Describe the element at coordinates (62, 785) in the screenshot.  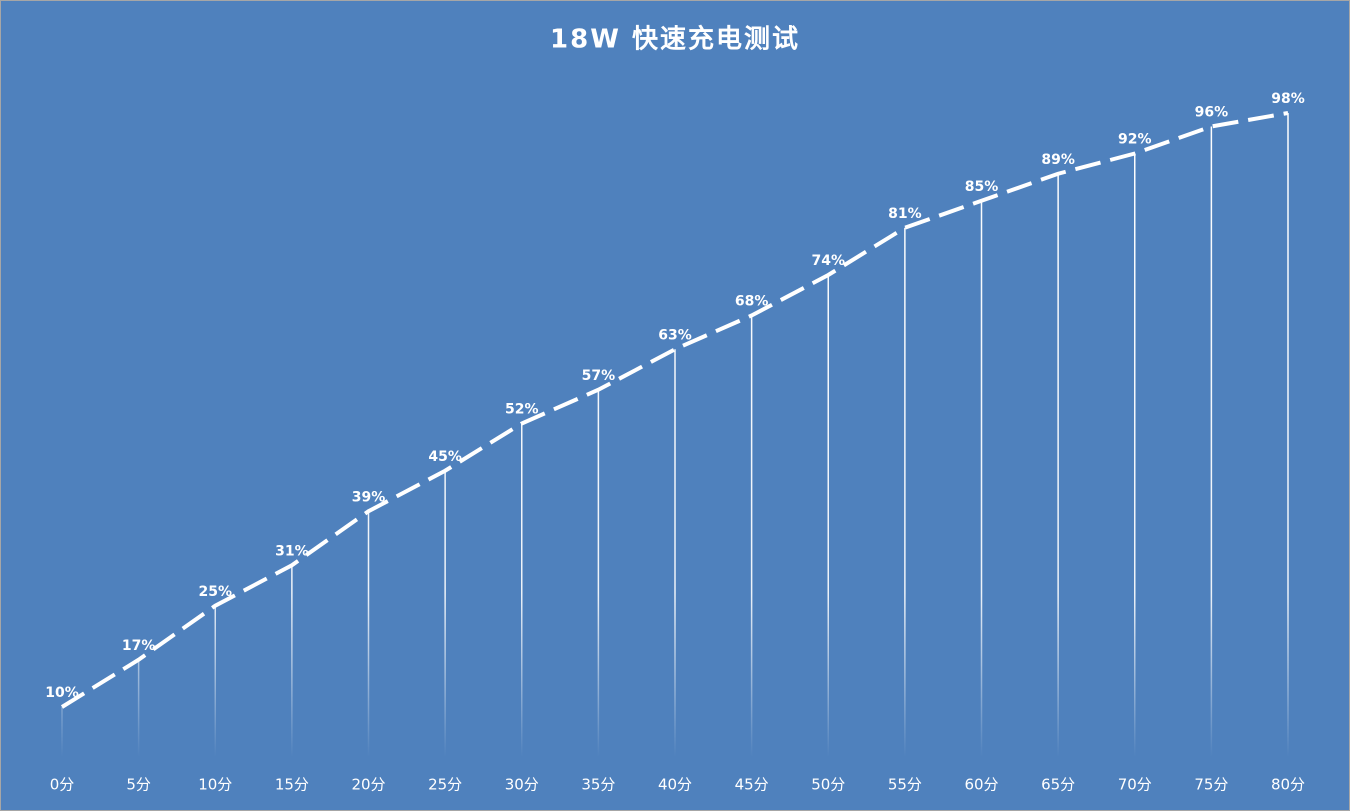
I see `x-tick-label: 0分` at that location.